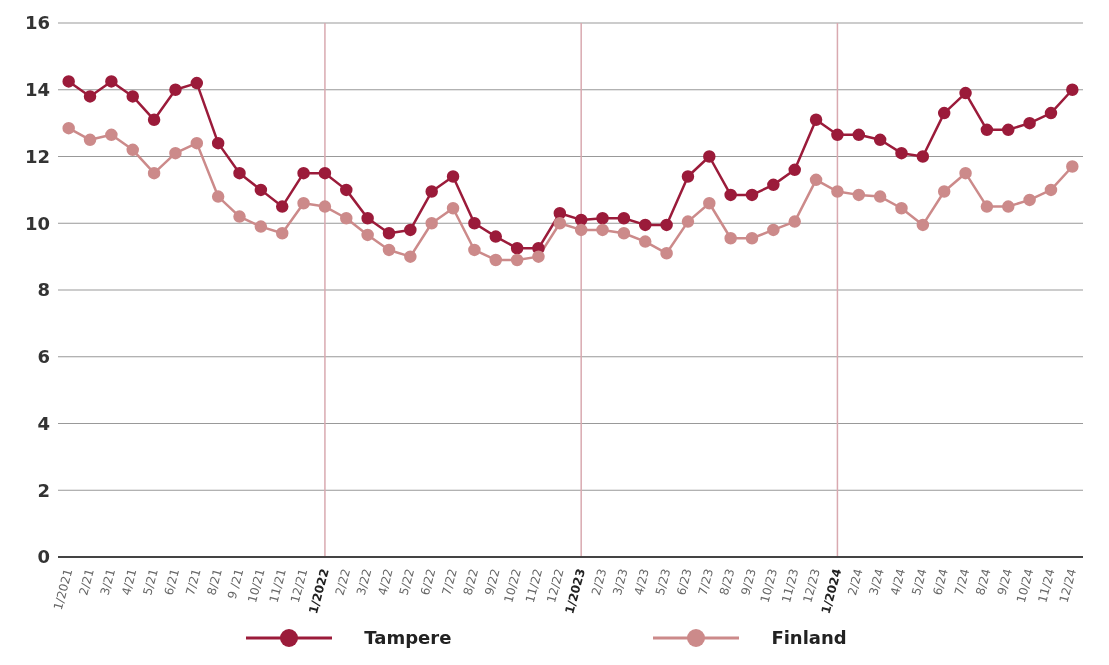 Image resolution: width=1109 pixels, height=665 pixels. I want to click on x-tick-label: 2/22, so click(343, 582).